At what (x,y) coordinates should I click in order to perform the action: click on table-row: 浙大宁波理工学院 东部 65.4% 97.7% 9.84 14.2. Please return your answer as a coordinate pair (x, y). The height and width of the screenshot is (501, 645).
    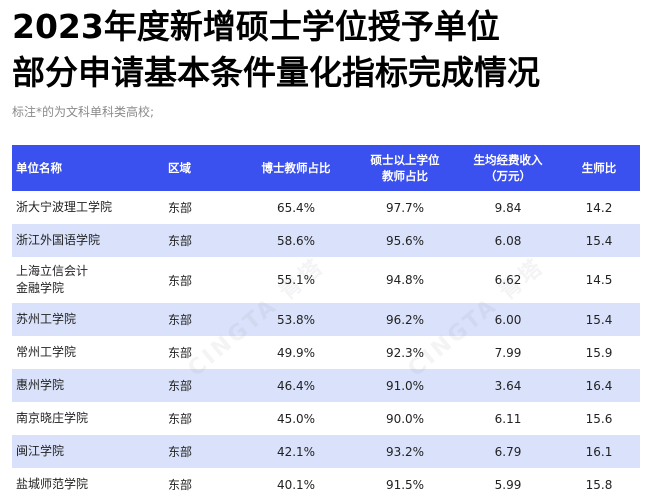
    Looking at the image, I should click on (326, 207).